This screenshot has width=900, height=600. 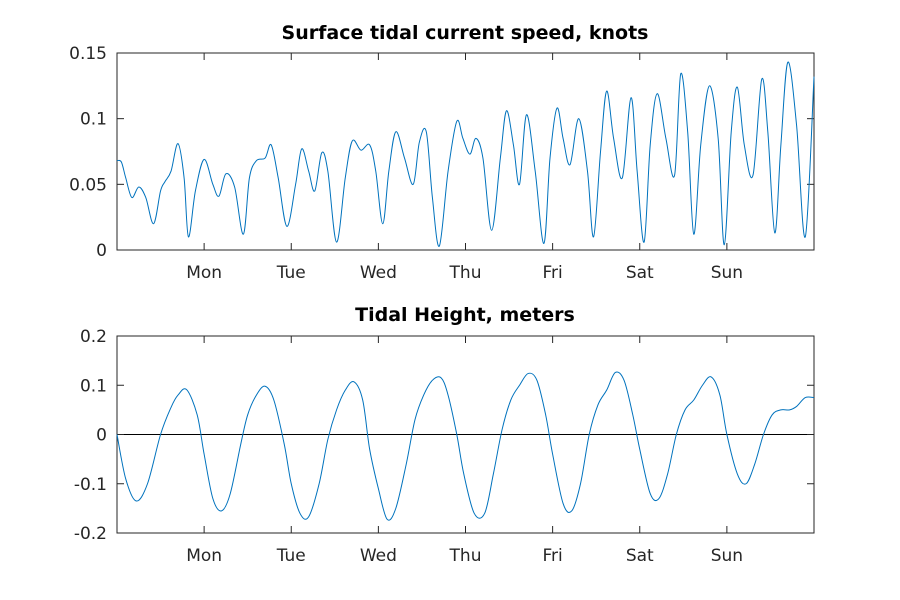 I want to click on current-speed-x-tick-label: Mon, so click(x=204, y=273).